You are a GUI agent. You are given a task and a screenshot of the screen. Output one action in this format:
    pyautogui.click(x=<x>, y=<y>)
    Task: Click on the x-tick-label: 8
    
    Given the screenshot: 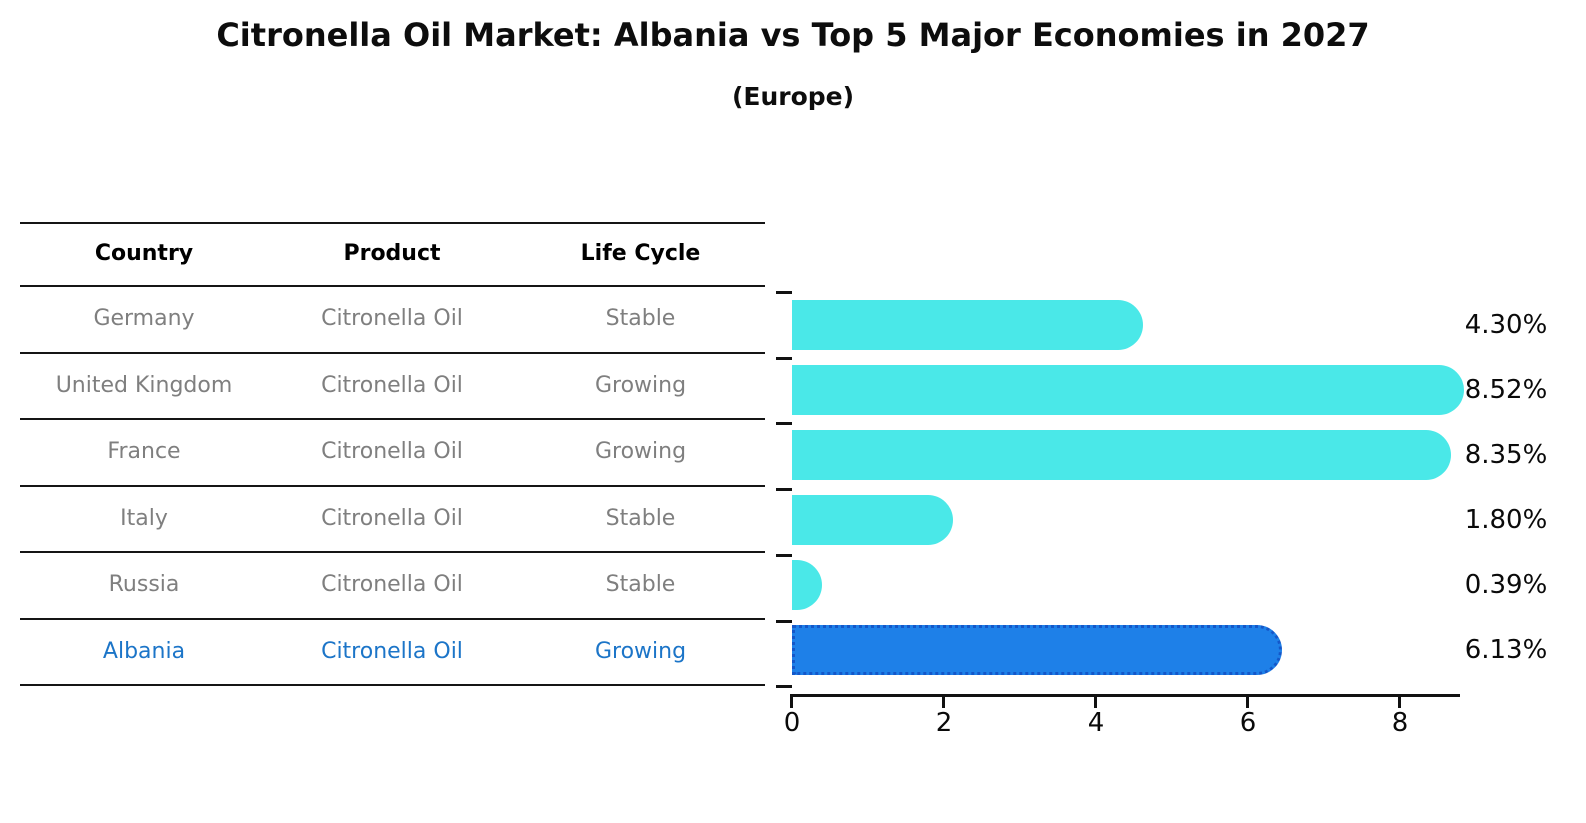 What is the action you would take?
    pyautogui.click(x=1400, y=723)
    